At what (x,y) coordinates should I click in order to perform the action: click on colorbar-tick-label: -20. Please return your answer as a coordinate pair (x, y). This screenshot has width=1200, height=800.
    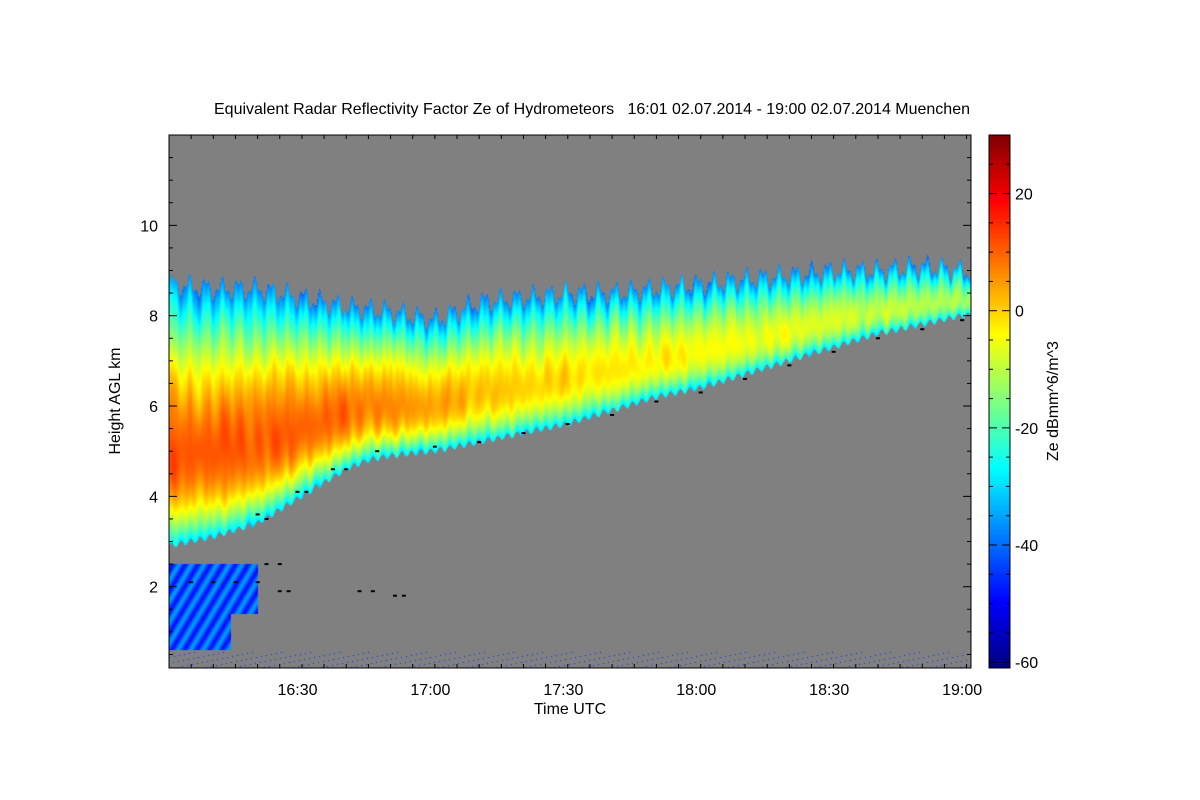
    Looking at the image, I should click on (1026, 429).